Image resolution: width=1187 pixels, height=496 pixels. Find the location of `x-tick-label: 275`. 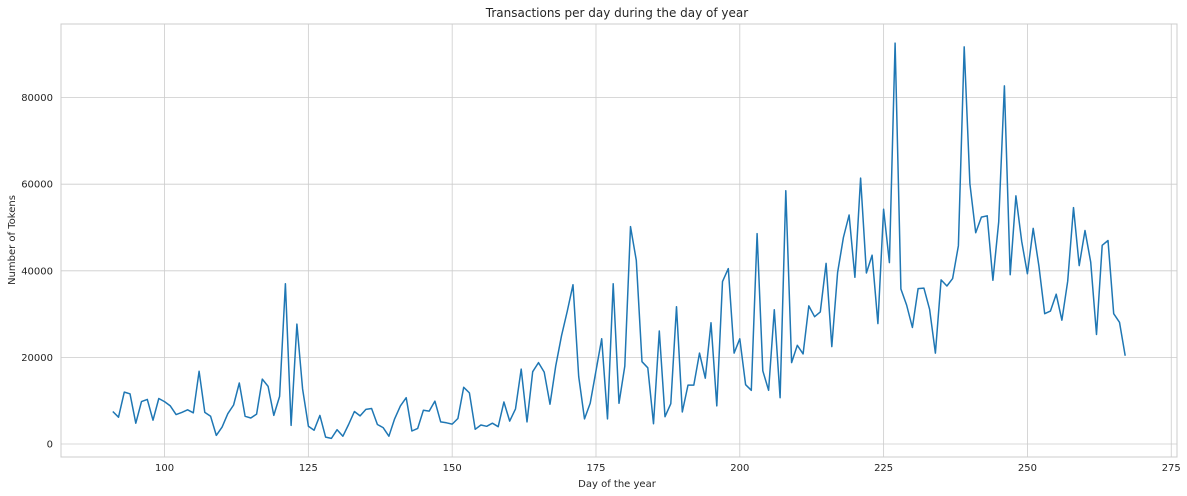

x-tick-label: 275 is located at coordinates (1171, 468).